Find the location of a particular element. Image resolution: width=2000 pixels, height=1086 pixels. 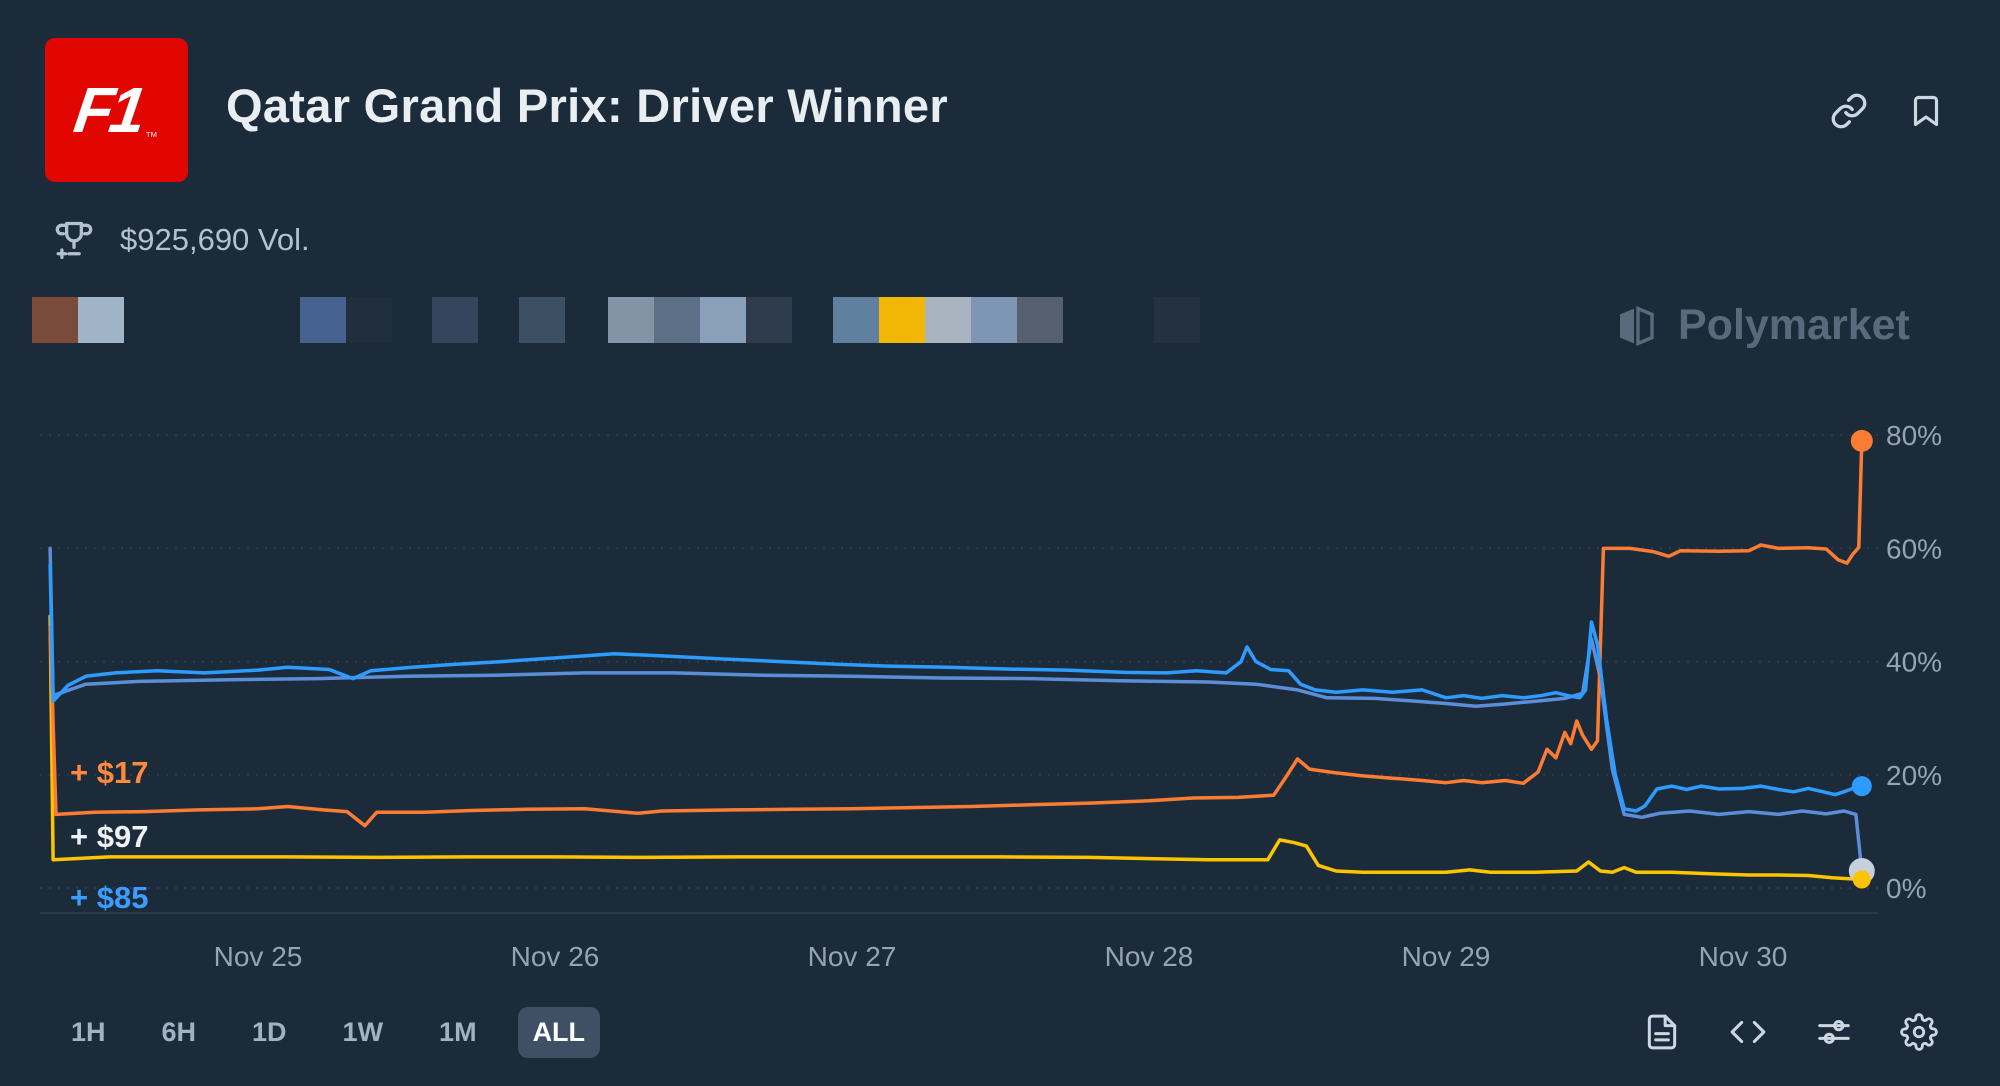

copy-link-button is located at coordinates (1849, 111).